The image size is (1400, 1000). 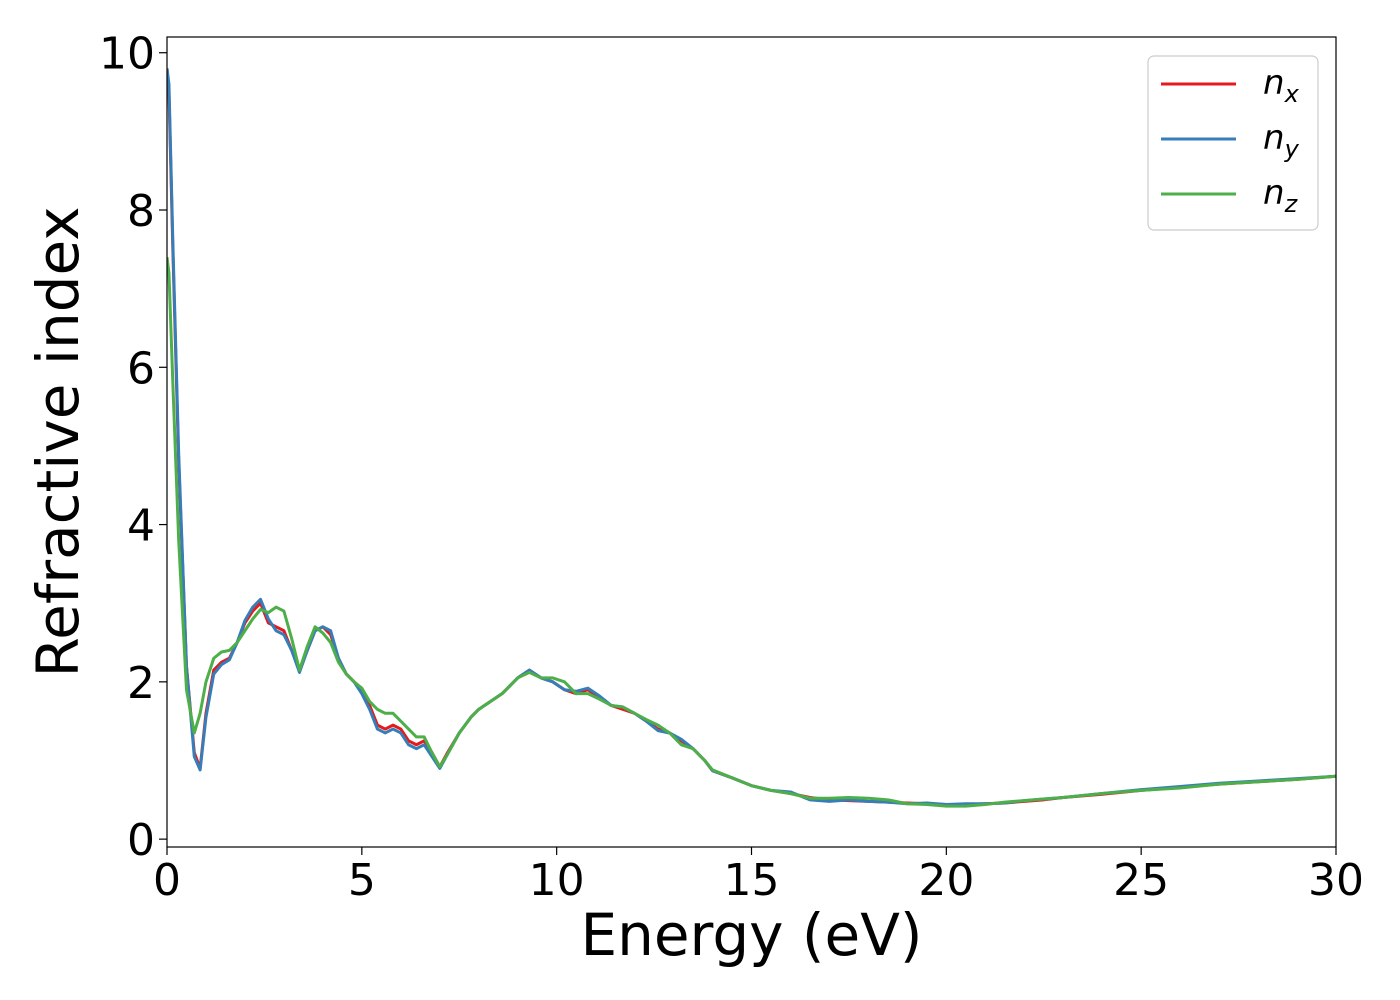 I want to click on y-axis-ticks: 0 2 4 6 8 10, so click(x=133, y=447).